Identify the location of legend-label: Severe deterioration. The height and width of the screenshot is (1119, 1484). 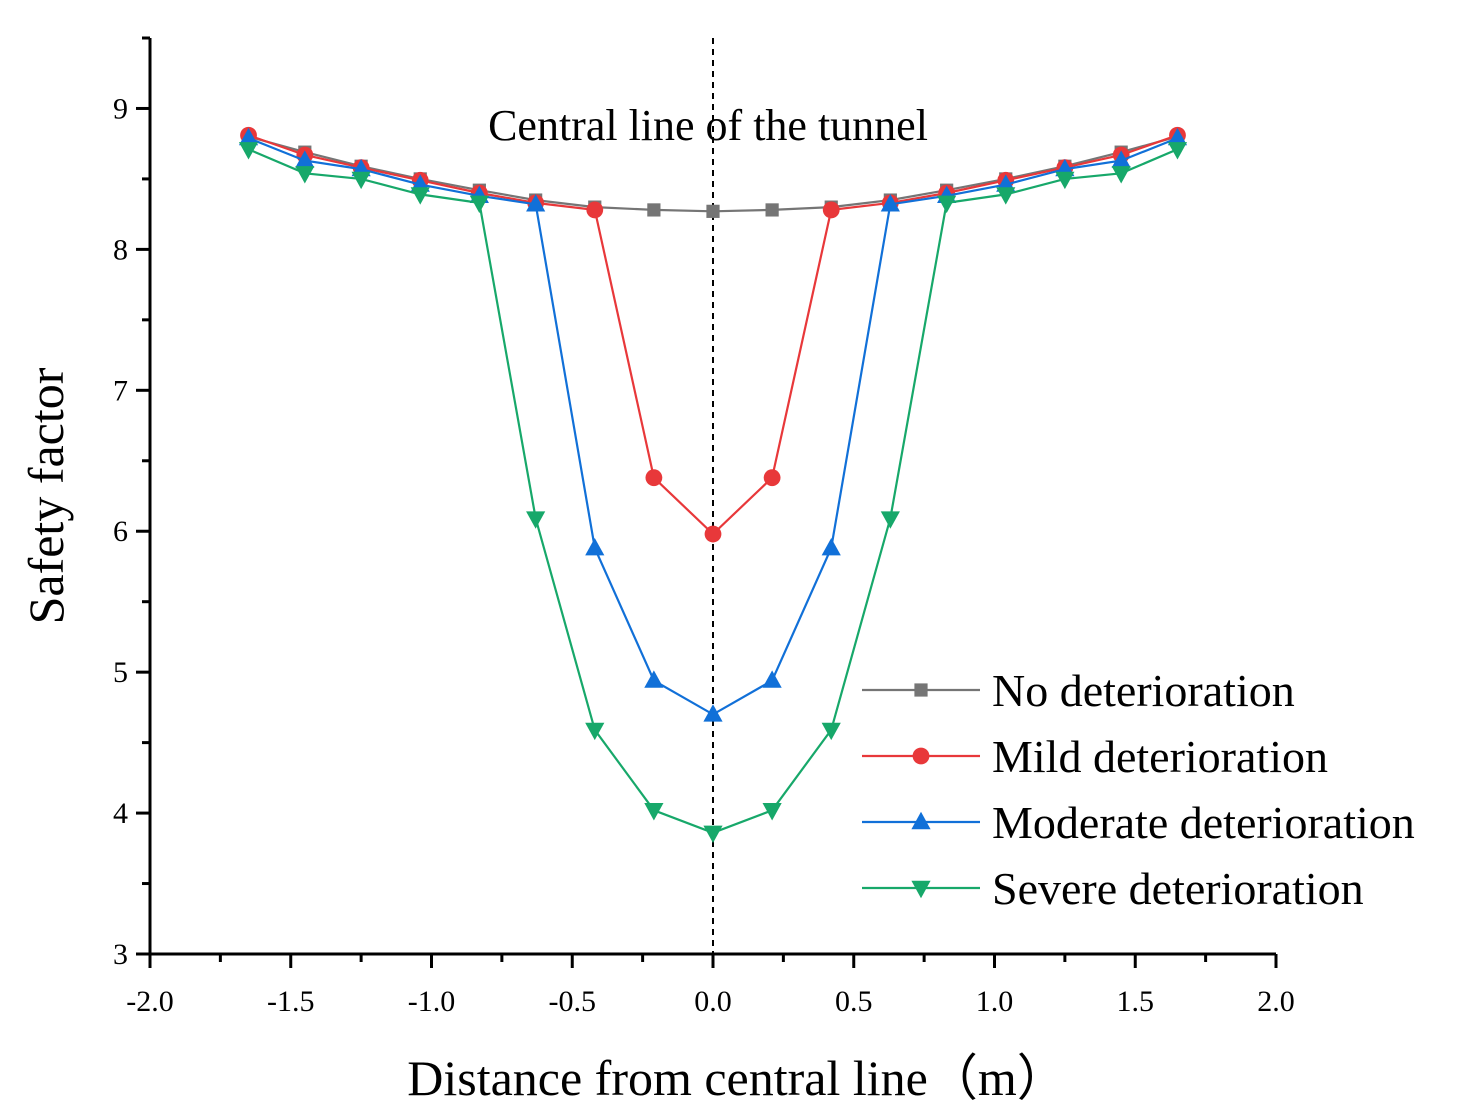
(1178, 888).